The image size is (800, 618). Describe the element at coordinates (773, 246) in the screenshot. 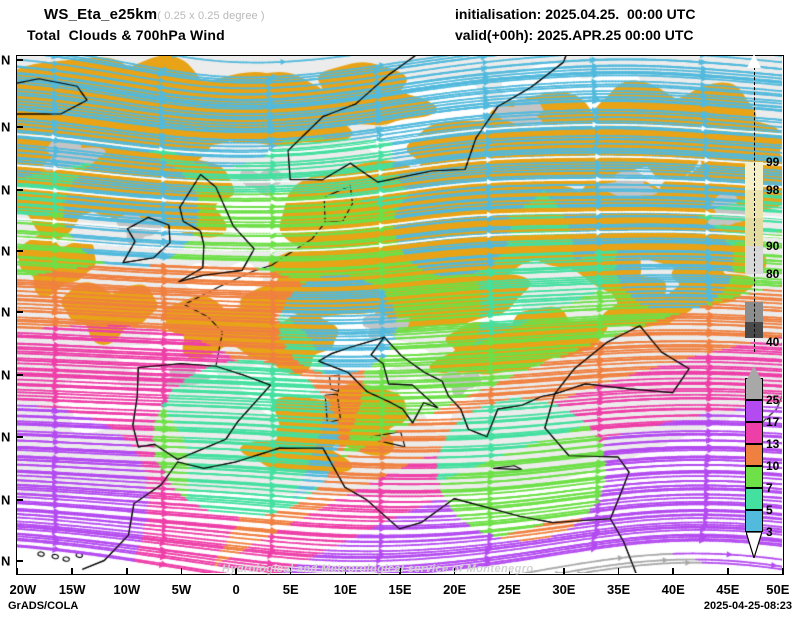

I see `colorbar-tick-label: 90` at that location.